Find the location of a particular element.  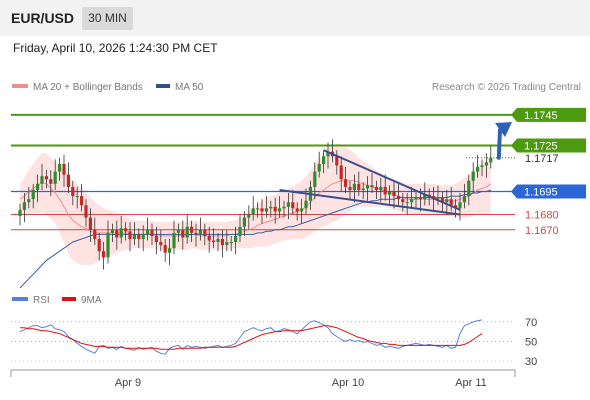

rsi-panel: 70 50 30 is located at coordinates (274, 342).